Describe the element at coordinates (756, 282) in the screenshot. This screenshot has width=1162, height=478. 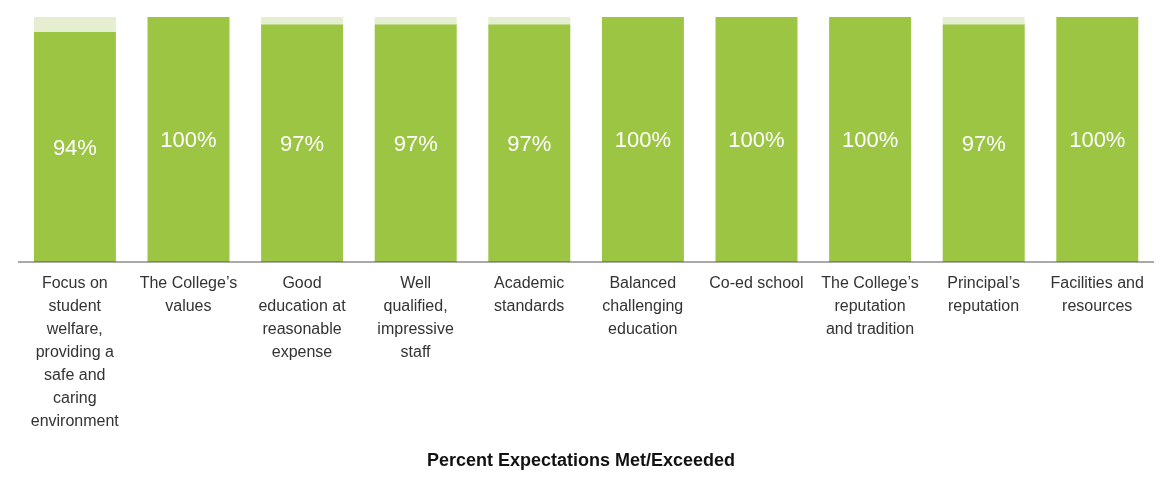
I see `x-tick-label: Co-ed school` at that location.